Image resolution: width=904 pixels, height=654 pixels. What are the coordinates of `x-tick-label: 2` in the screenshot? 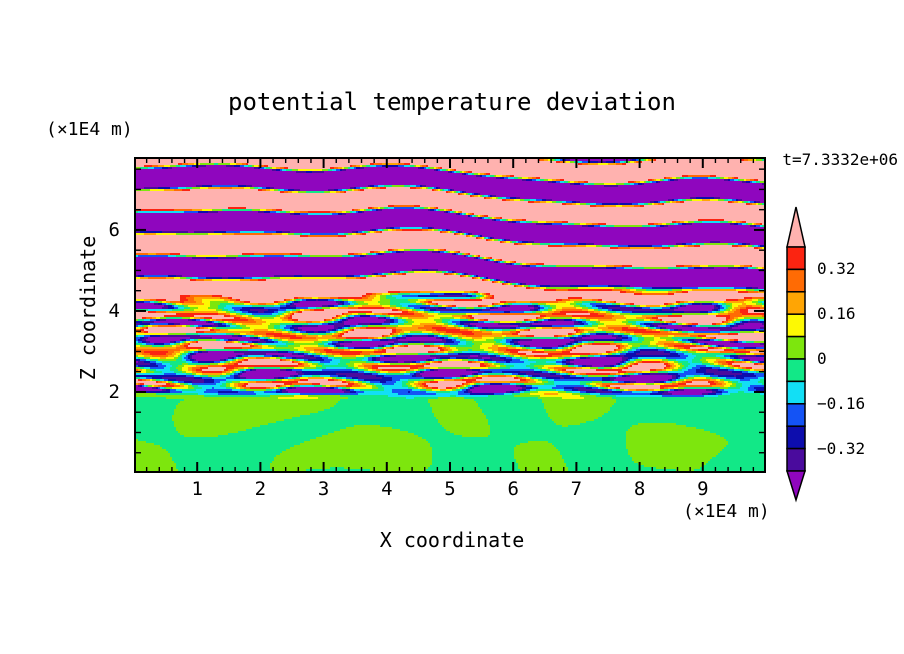 It's located at (260, 489).